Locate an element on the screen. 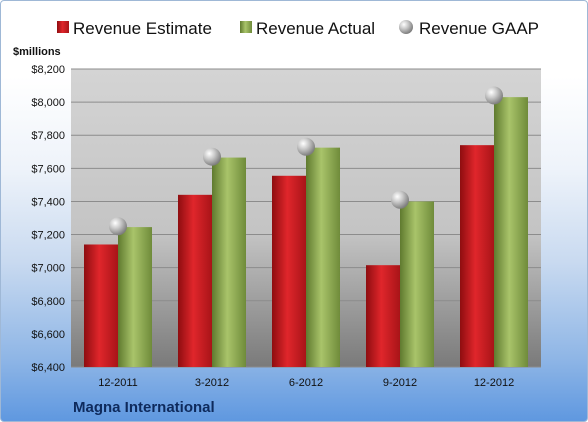 This screenshot has width=588, height=422. x-tick-label: 3-2012 is located at coordinates (212, 383).